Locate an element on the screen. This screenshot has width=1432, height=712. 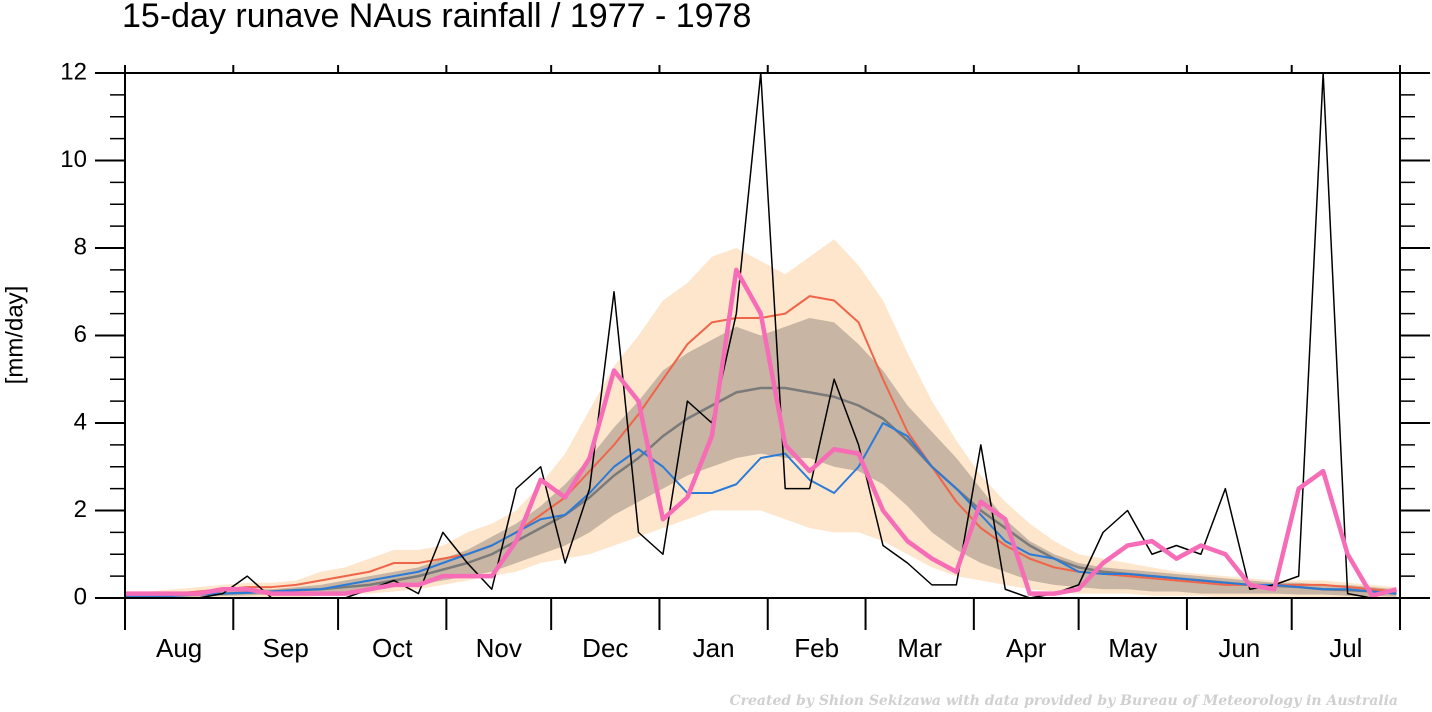
x-tick-label: Dec is located at coordinates (605, 648).